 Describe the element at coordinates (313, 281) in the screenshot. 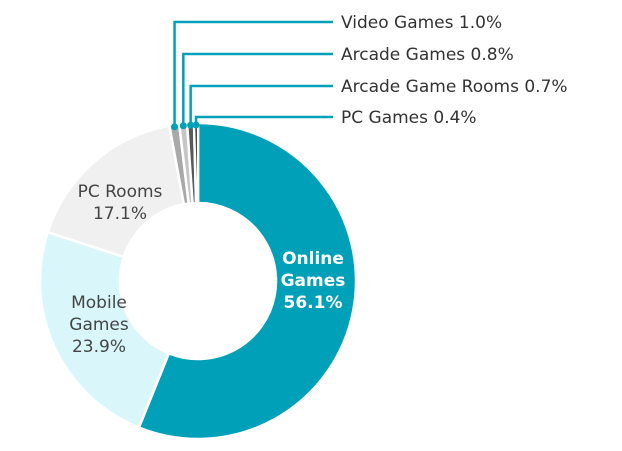

I see `slice-label-online-games: Online Games 56.1%` at that location.